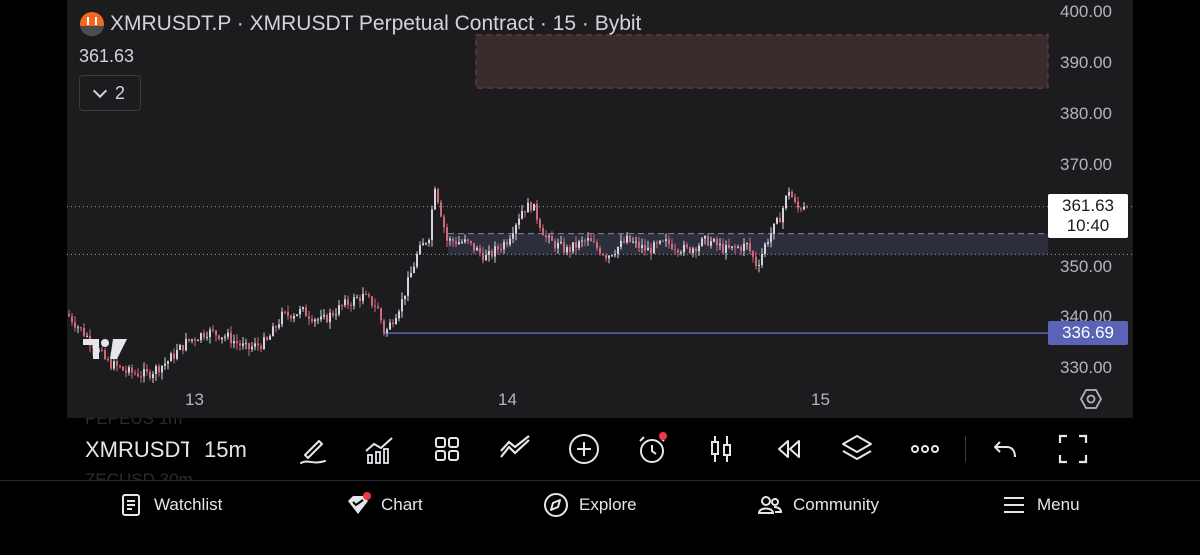 The image size is (1200, 555). What do you see at coordinates (170, 505) in the screenshot?
I see `nav-watchlist: Watchlist` at bounding box center [170, 505].